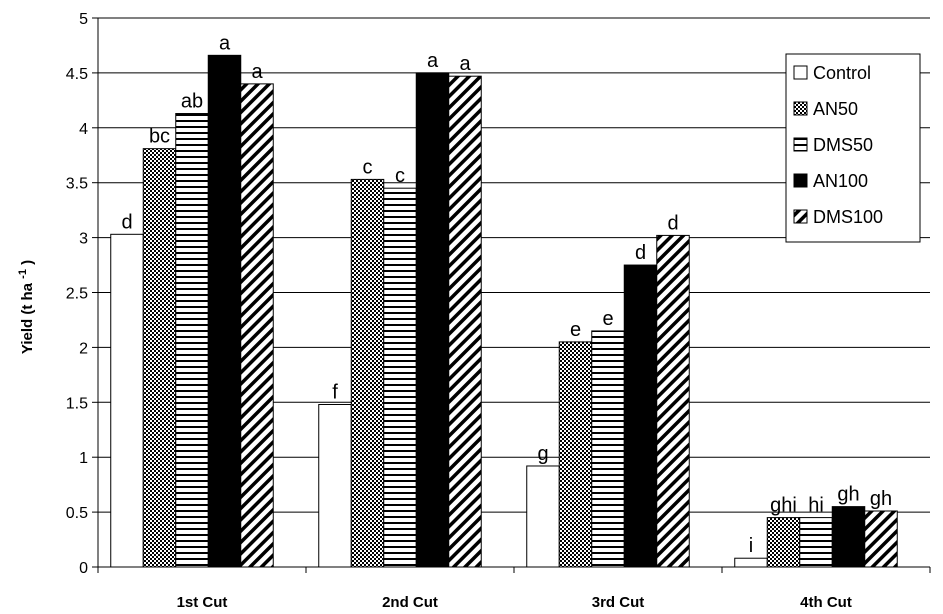  I want to click on data-label: hi, so click(816, 506).